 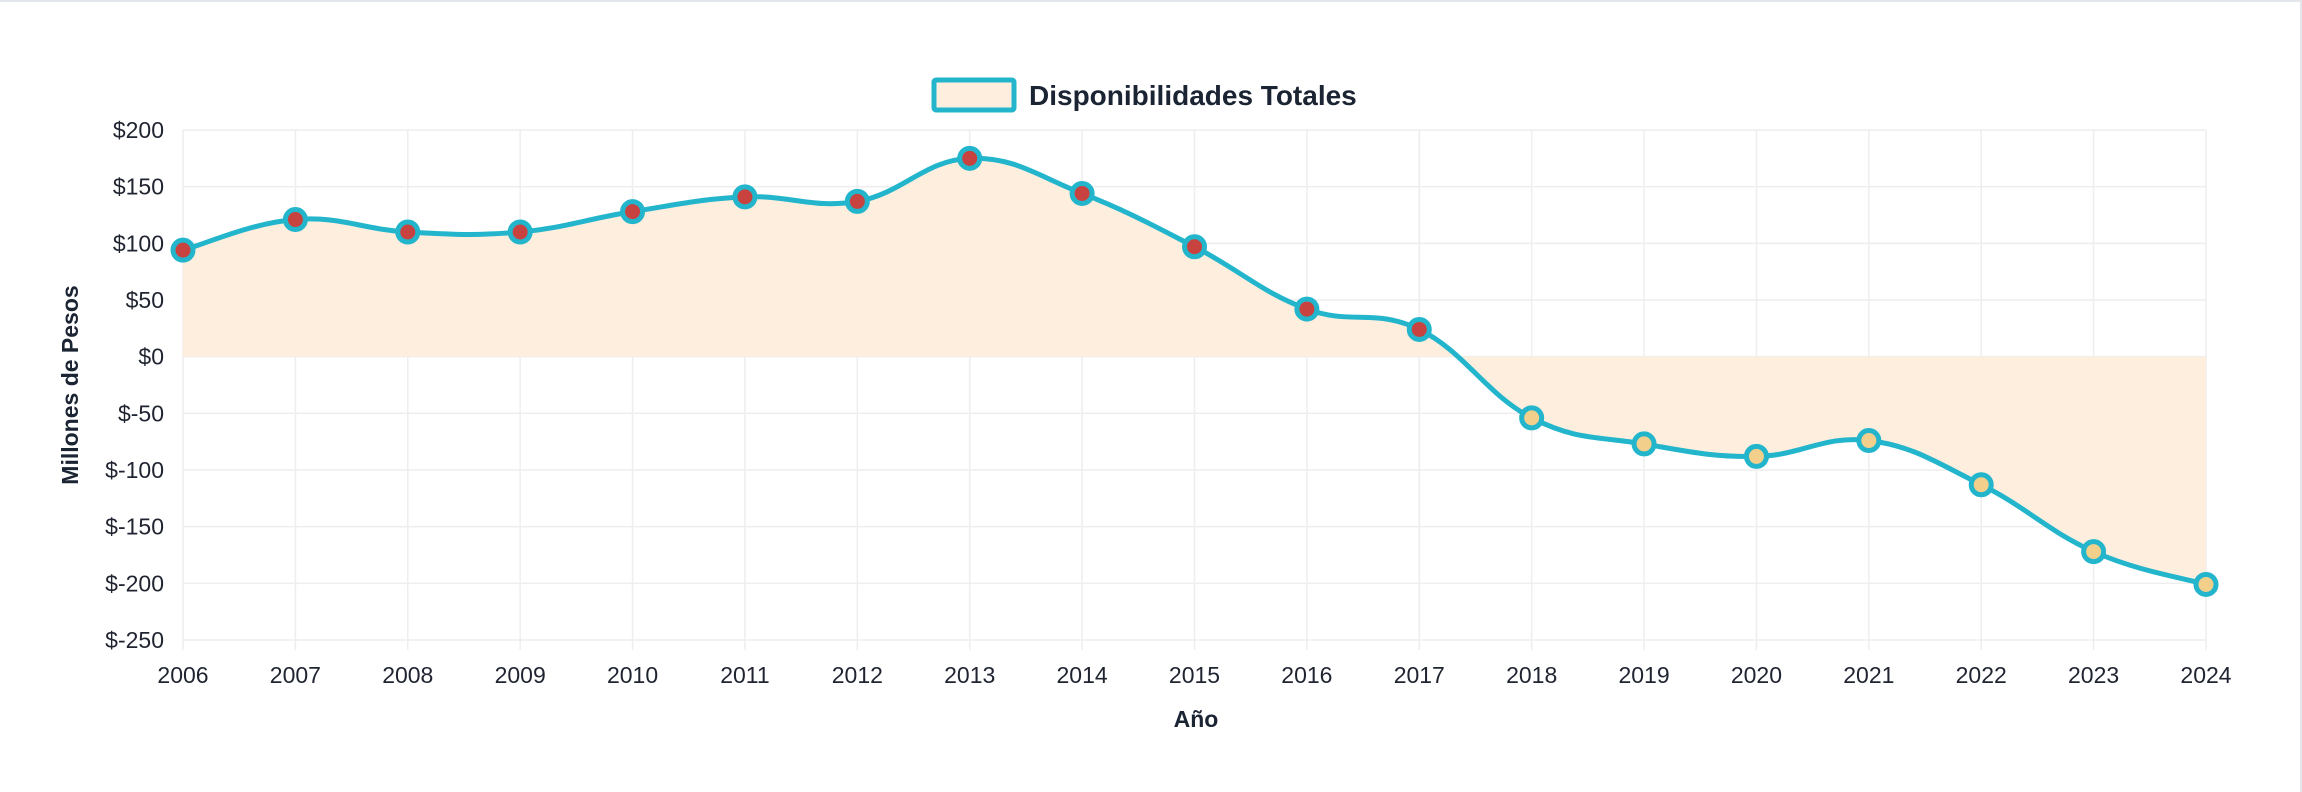 What do you see at coordinates (1082, 675) in the screenshot?
I see `x-tick-label: 2014` at bounding box center [1082, 675].